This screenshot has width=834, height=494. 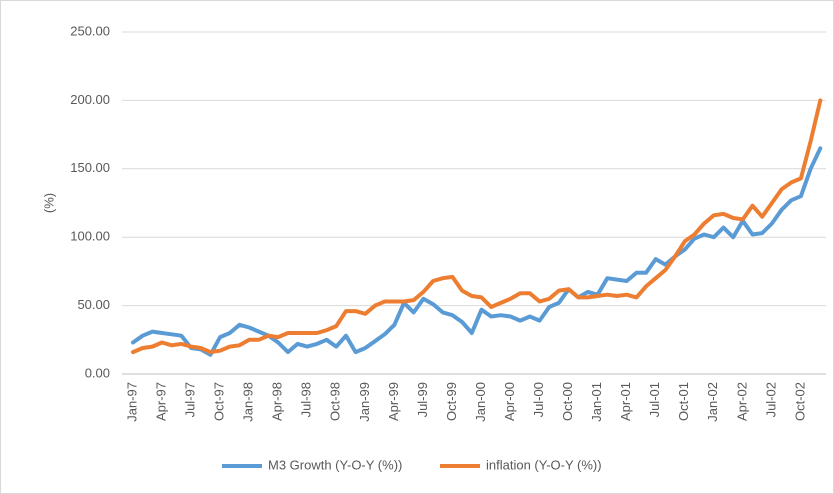 I want to click on x-tick-label: Jan-01, so click(x=596, y=402).